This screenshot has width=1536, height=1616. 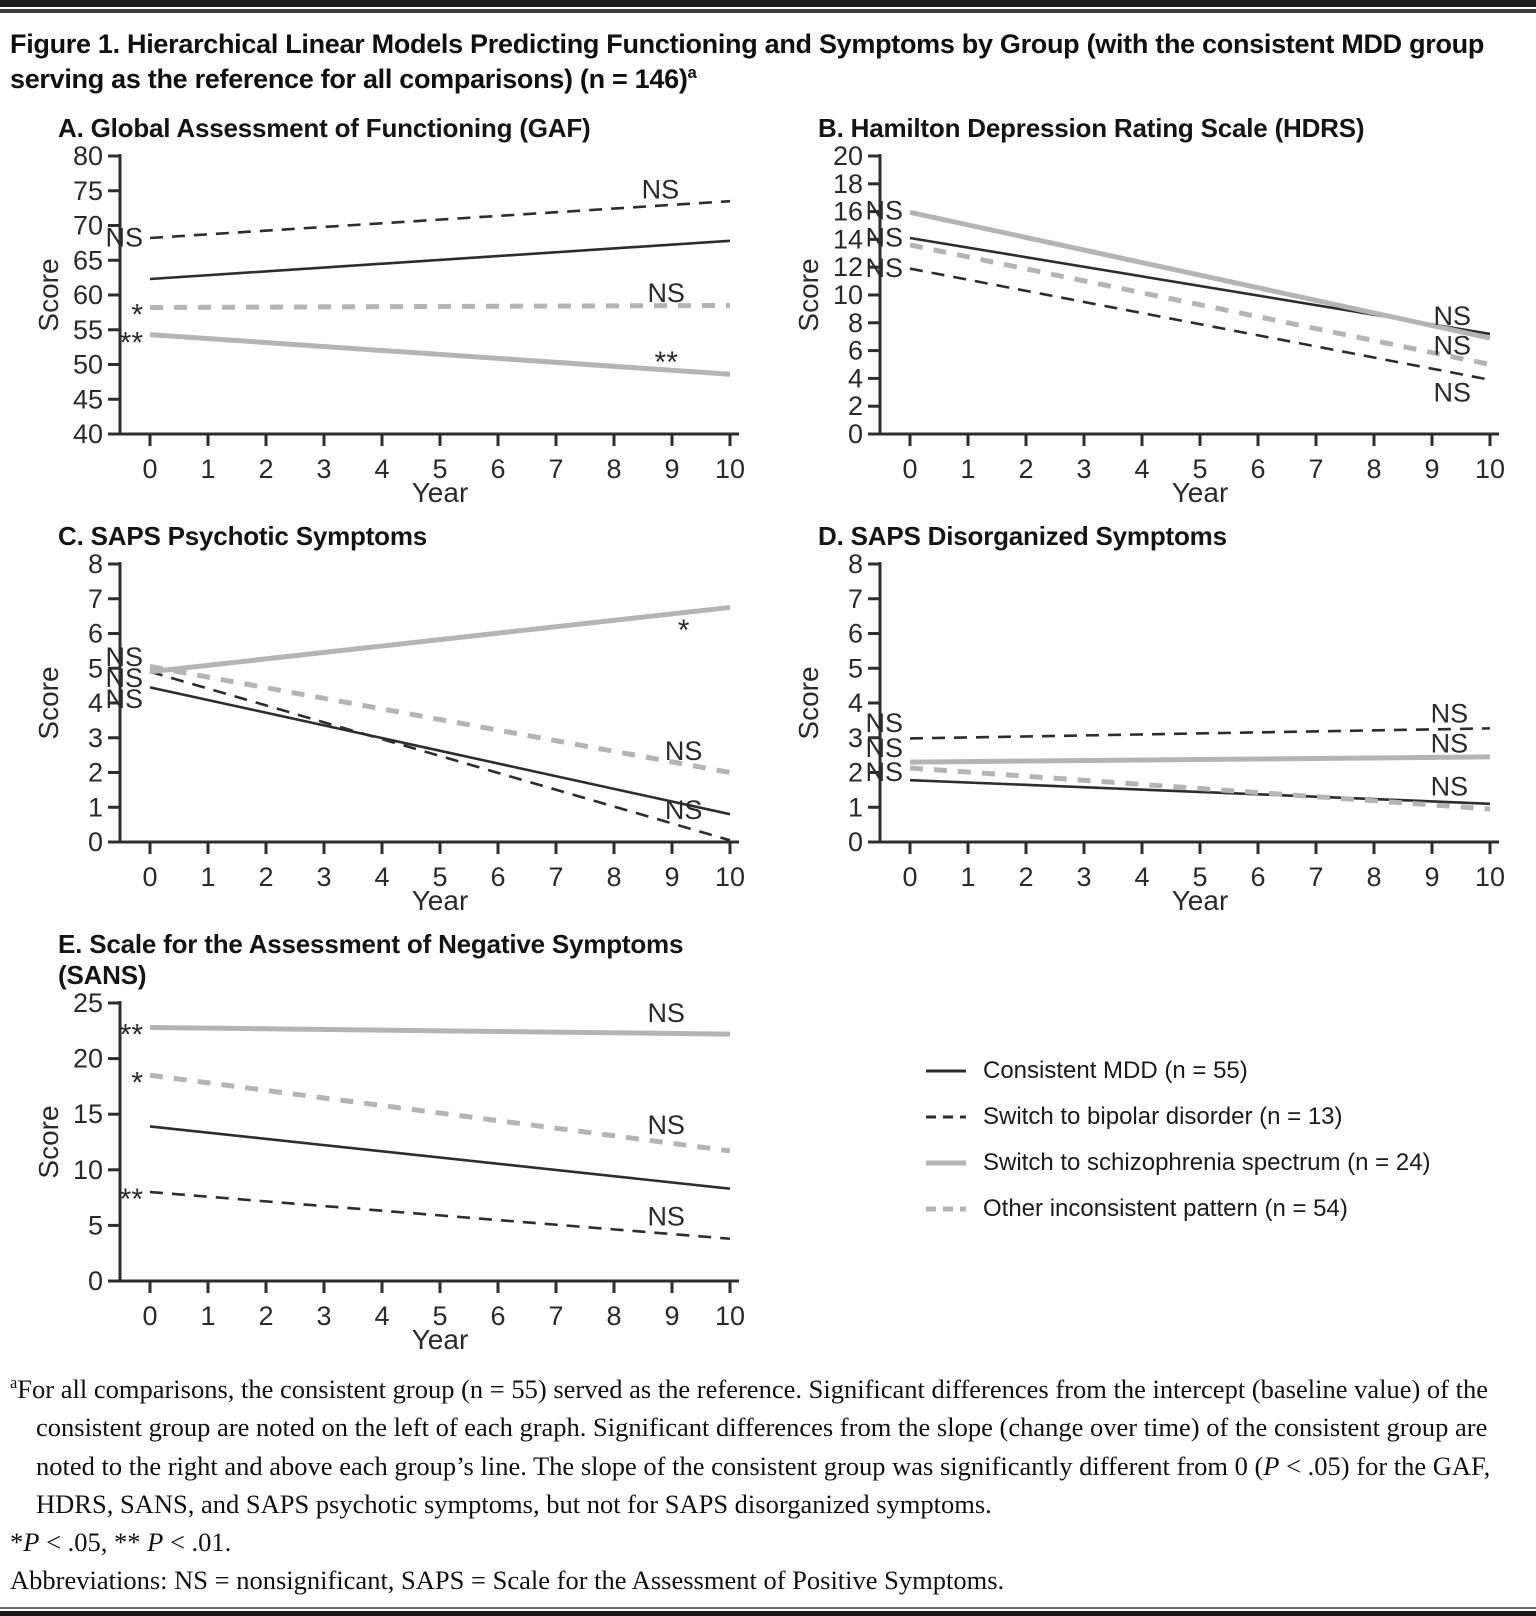 I want to click on legend-item-switch-bipolar: Switch to bipolar disorder (n = 13), so click(x=1230, y=1117).